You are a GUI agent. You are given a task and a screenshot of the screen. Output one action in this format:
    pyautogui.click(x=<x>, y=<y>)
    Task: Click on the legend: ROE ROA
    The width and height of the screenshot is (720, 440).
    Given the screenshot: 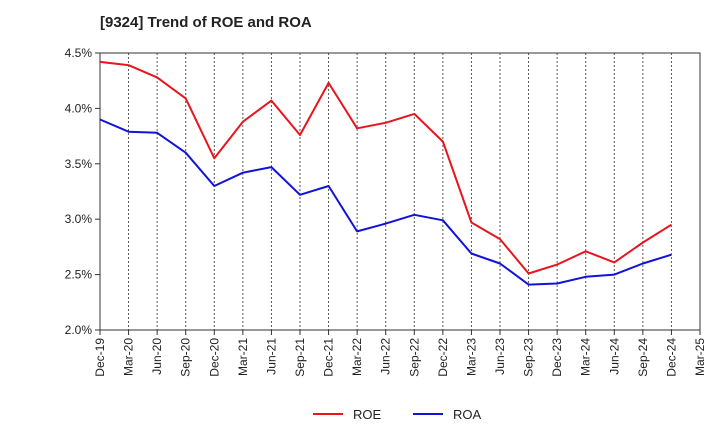 What is the action you would take?
    pyautogui.click(x=397, y=414)
    